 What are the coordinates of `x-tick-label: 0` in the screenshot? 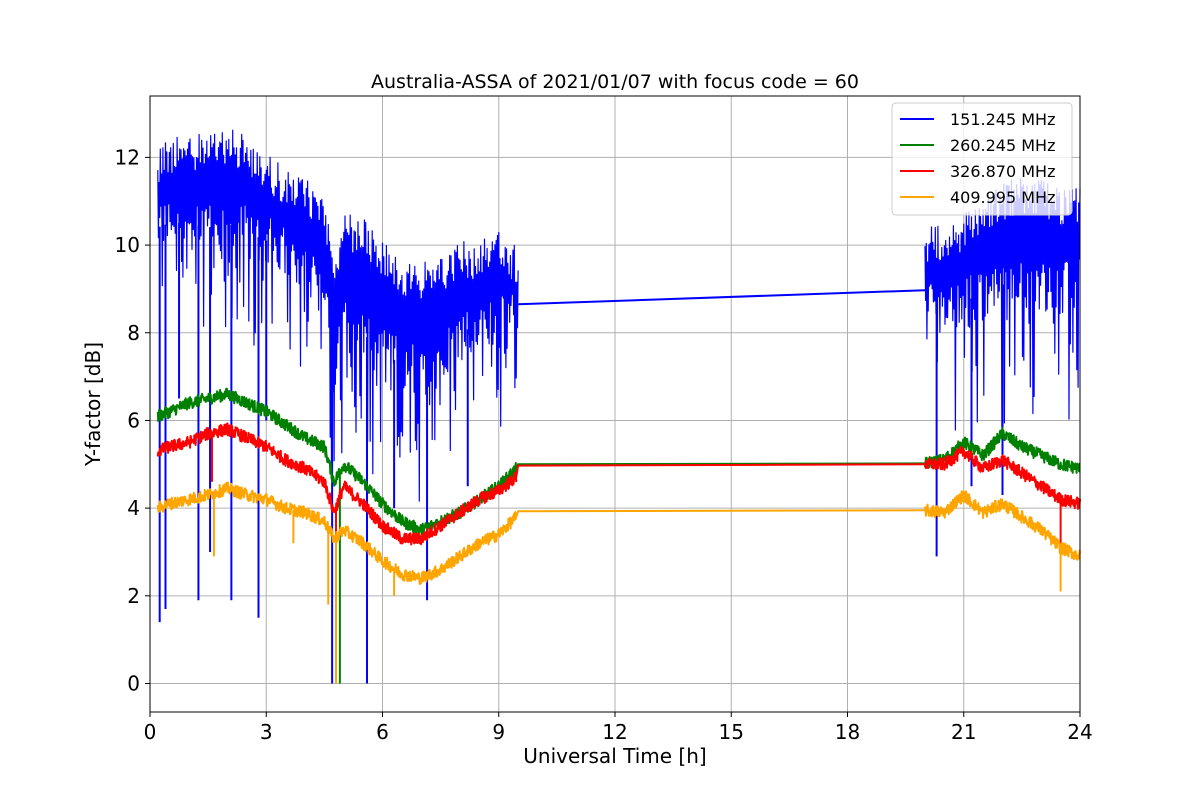 It's located at (150, 732).